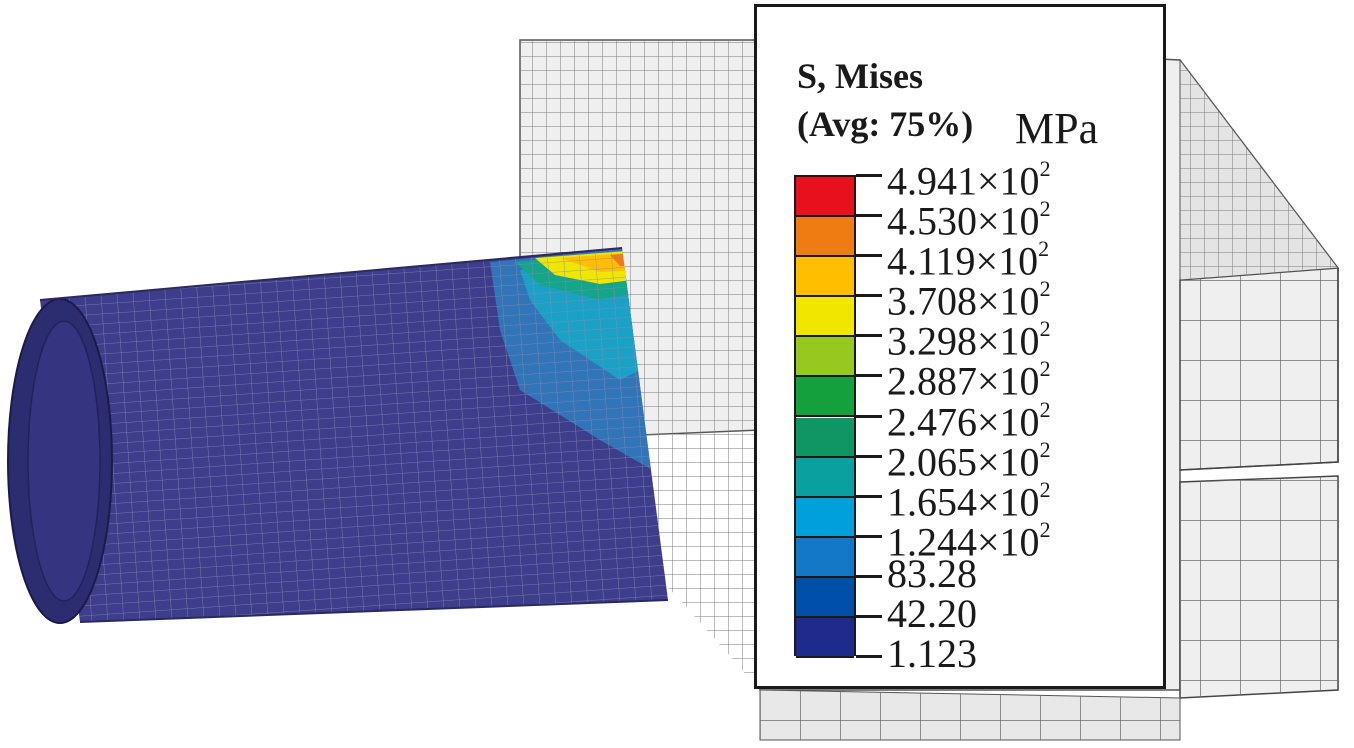  Describe the element at coordinates (860, 76) in the screenshot. I see `legend-title: S, Mises` at that location.